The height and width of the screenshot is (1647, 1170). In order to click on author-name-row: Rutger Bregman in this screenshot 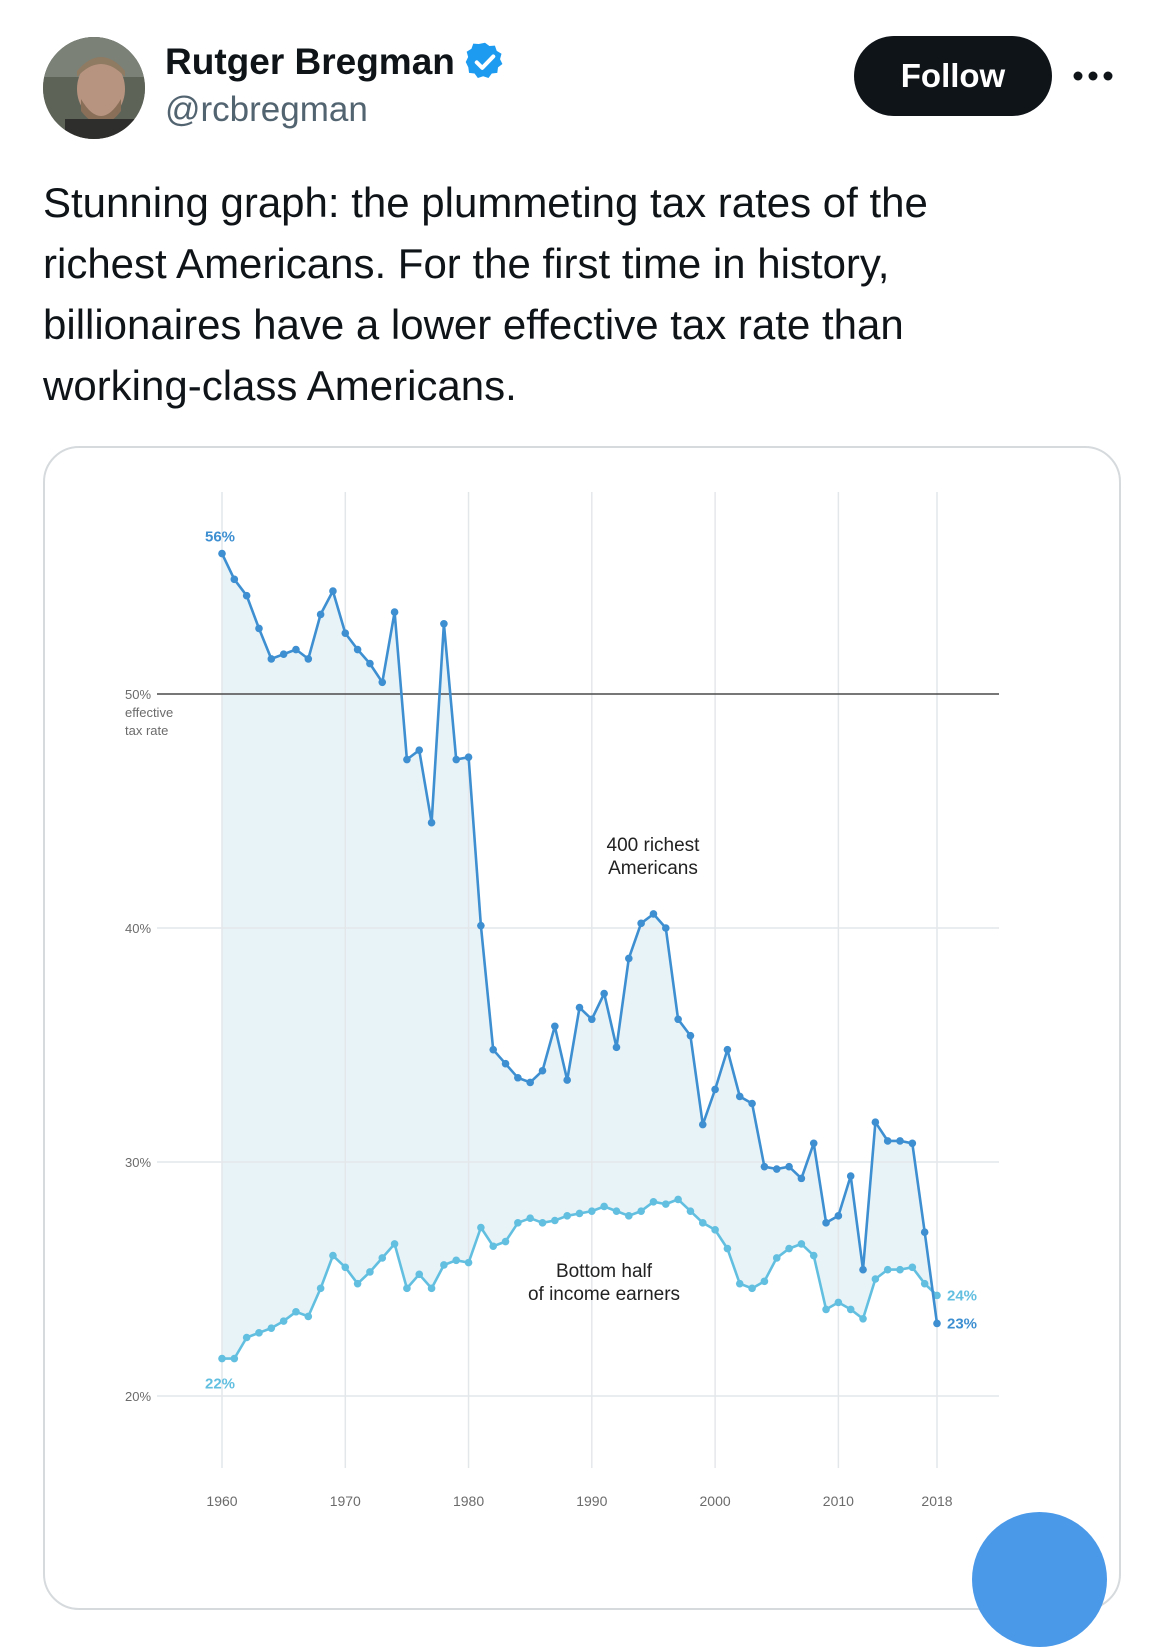, I will do `click(336, 62)`.